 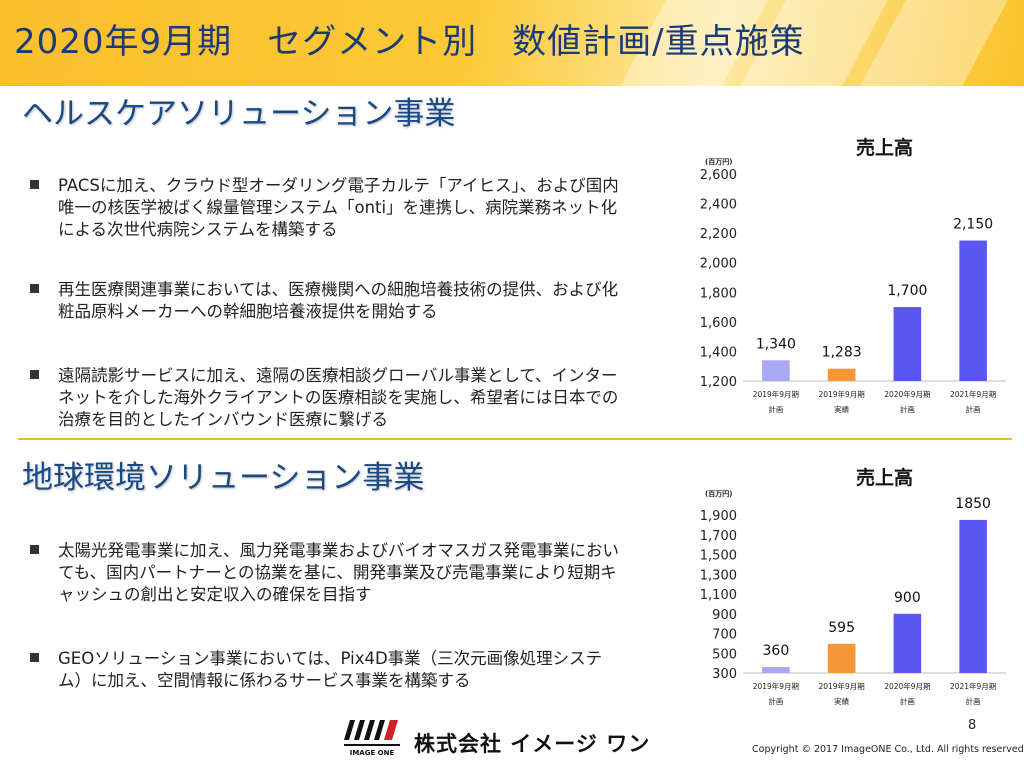 I want to click on y-tick-label: 900, so click(x=724, y=615).